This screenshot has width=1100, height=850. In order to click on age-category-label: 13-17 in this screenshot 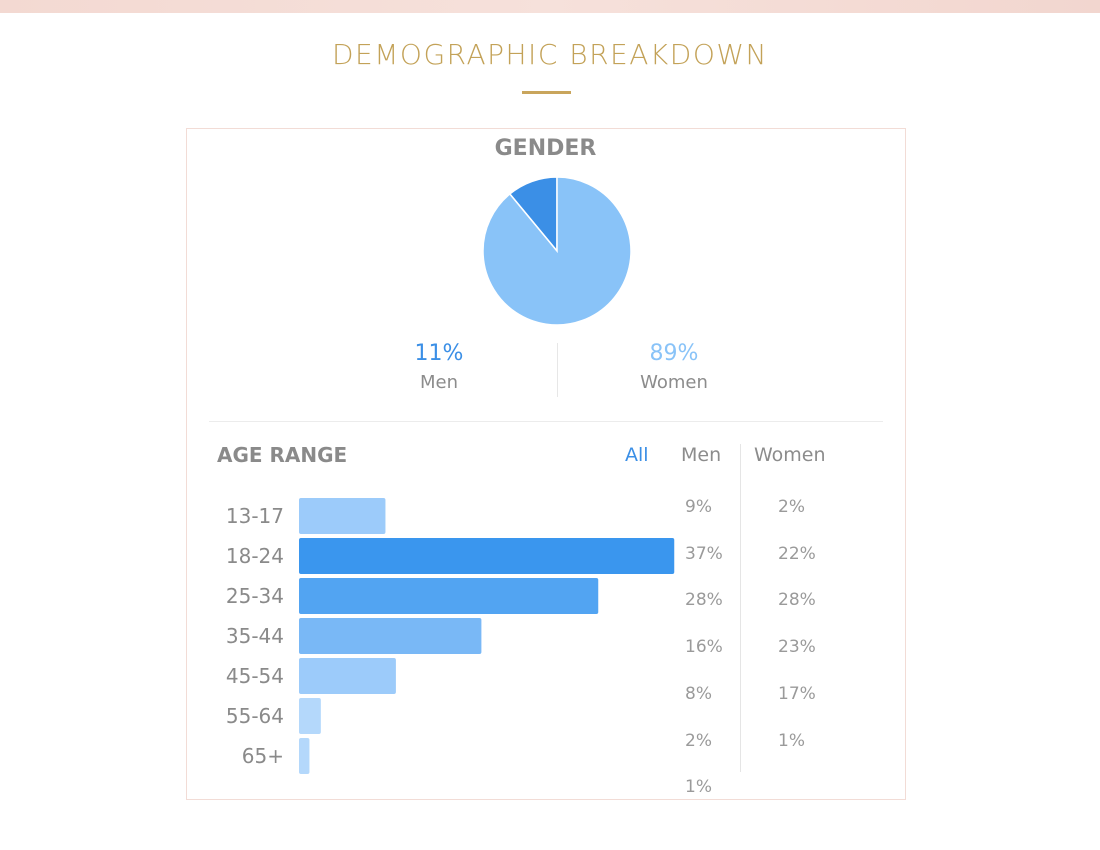, I will do `click(255, 516)`.